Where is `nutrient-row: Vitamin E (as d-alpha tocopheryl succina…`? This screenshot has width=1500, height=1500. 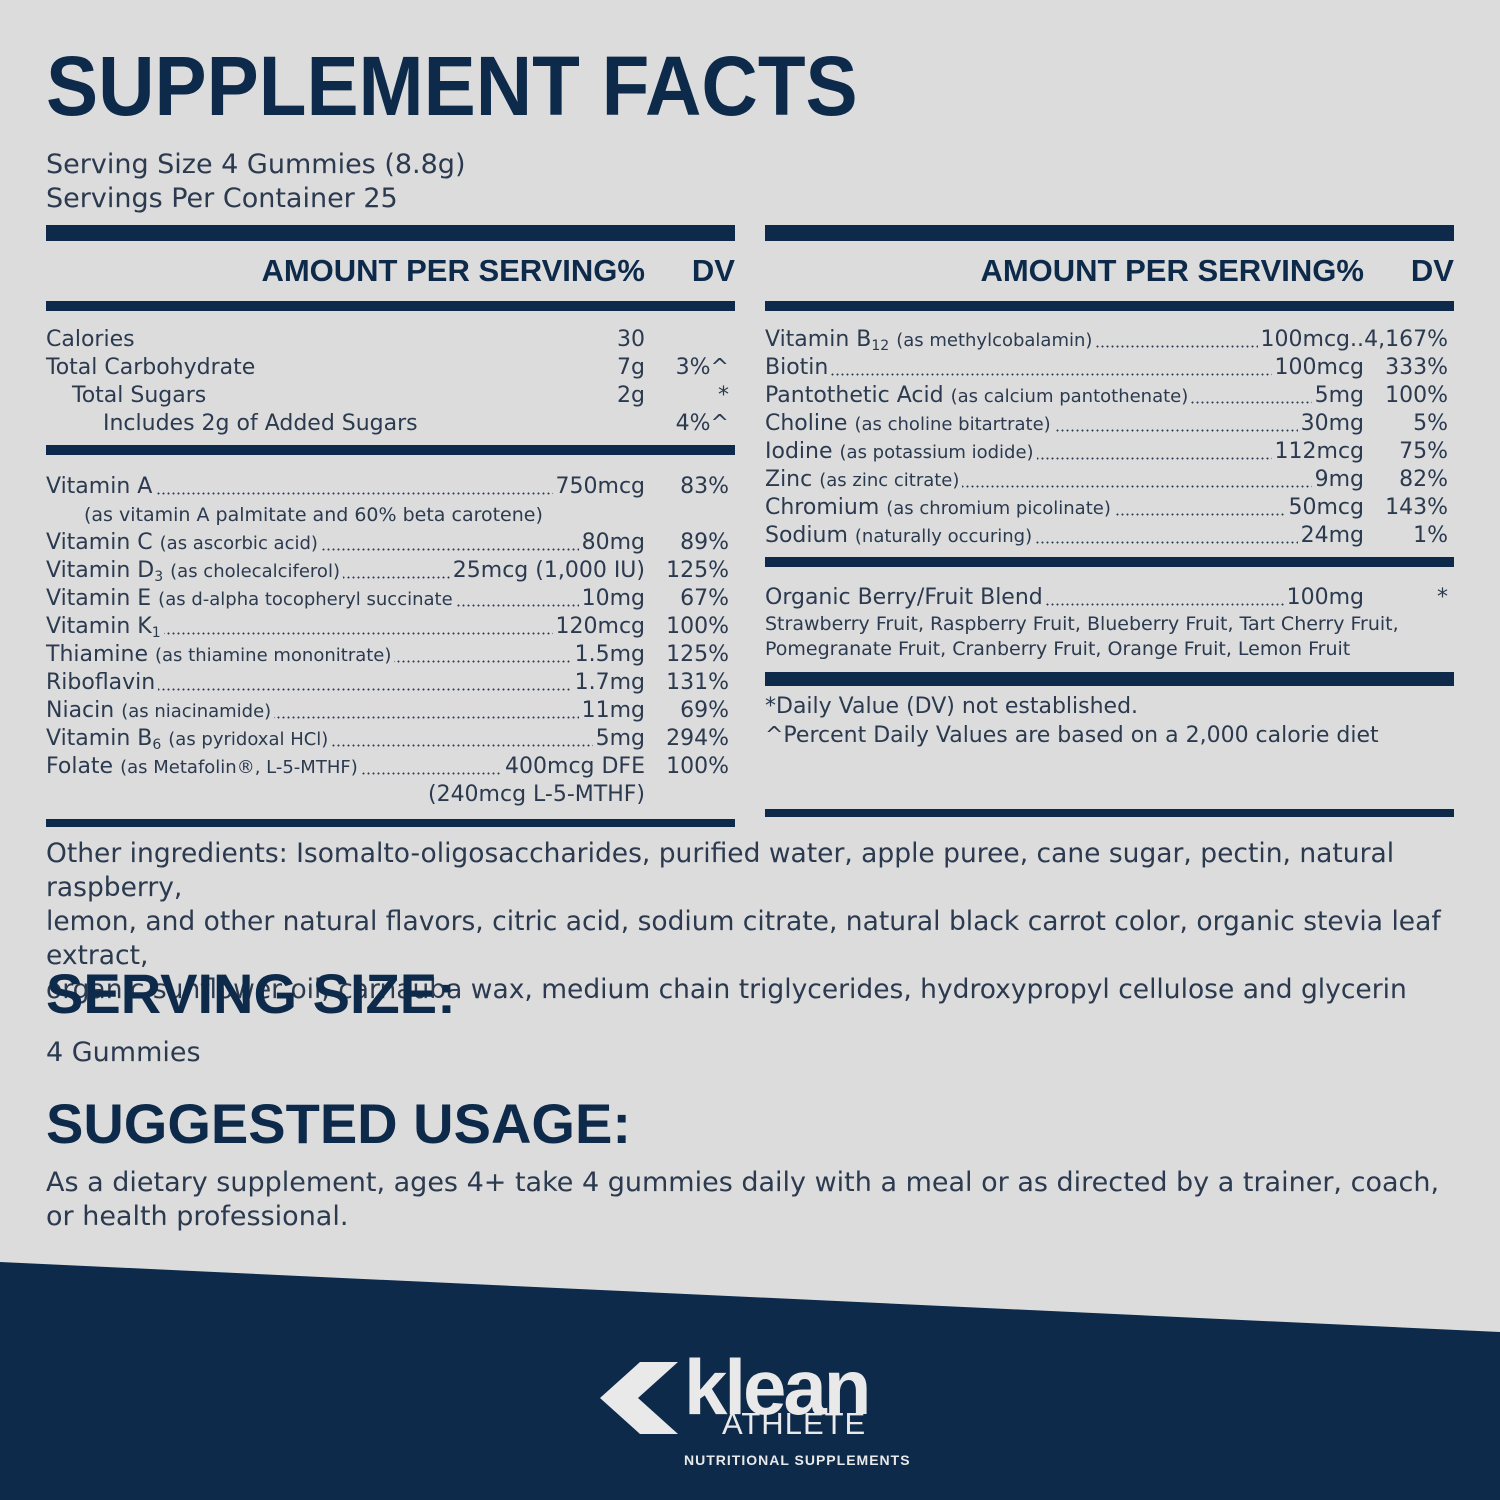 nutrient-row: Vitamin E (as d-alpha tocopheryl succina… is located at coordinates (390, 599).